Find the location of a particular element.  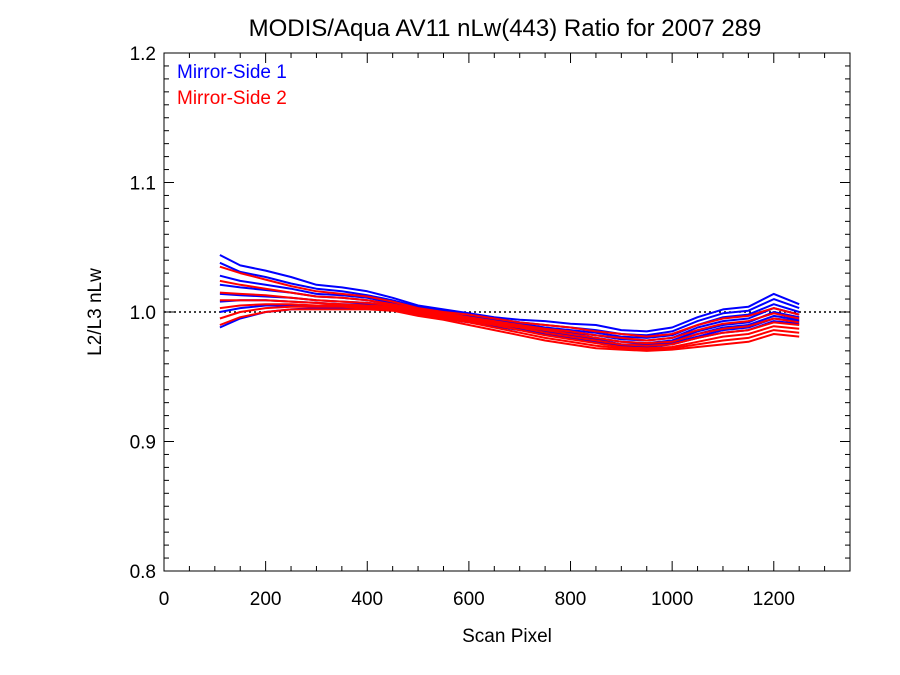

y-tick-label: 1.0 is located at coordinates (143, 313).